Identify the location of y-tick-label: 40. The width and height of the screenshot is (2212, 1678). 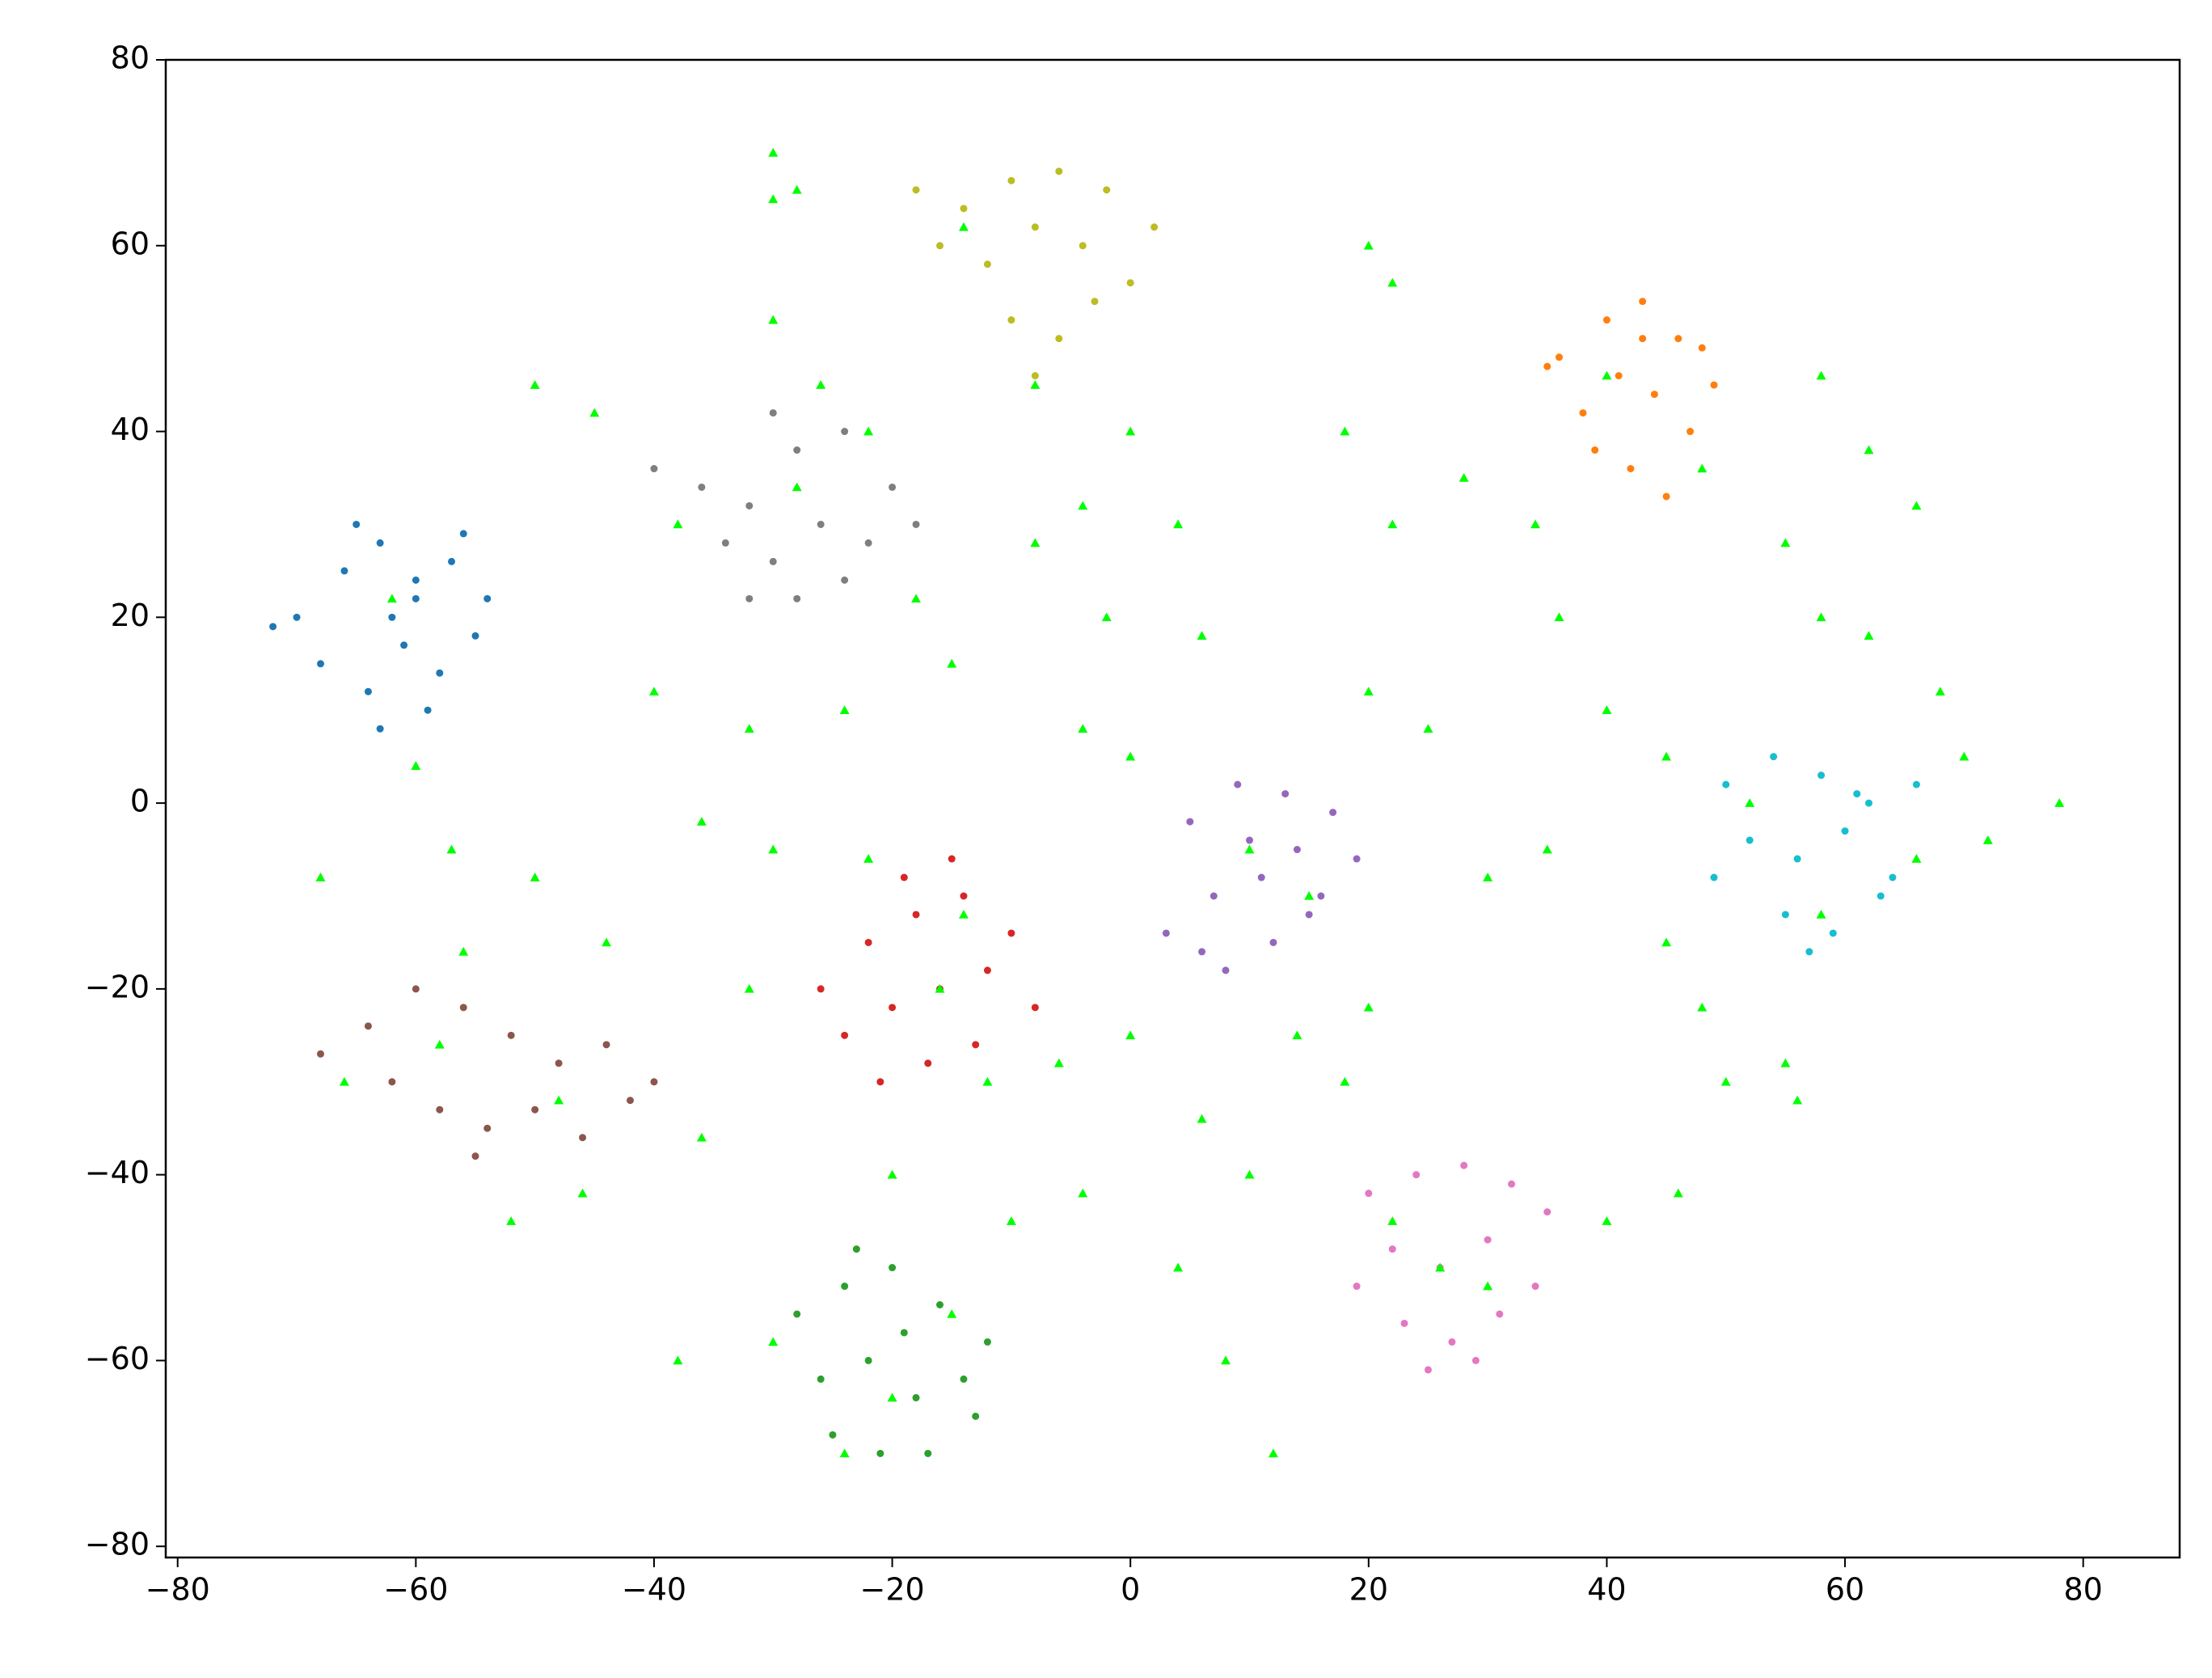
(130, 429).